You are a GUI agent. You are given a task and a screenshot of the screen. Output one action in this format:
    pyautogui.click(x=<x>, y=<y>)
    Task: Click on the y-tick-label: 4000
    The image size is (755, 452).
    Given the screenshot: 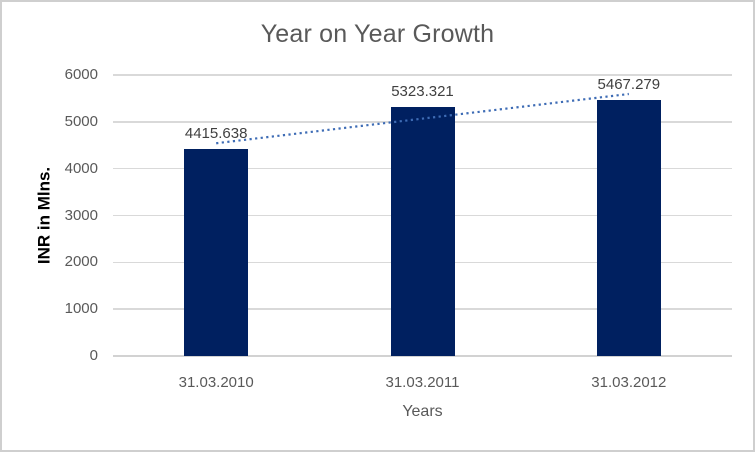 What is the action you would take?
    pyautogui.click(x=81, y=168)
    